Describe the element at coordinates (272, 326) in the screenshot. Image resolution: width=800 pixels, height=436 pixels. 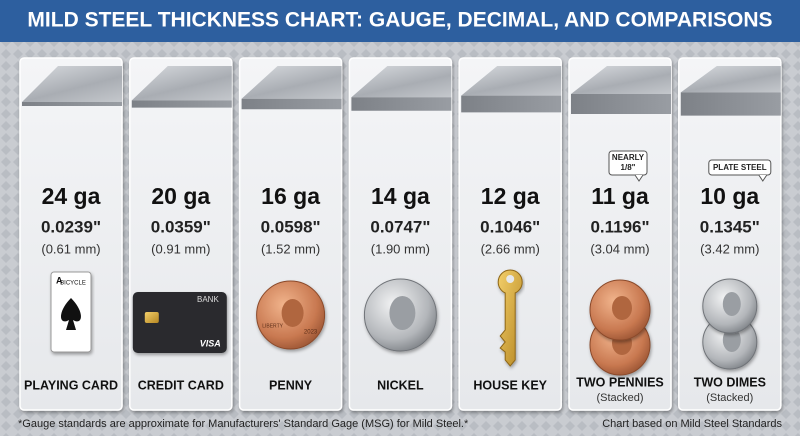
I see `penny-legend: LIBERTY` at that location.